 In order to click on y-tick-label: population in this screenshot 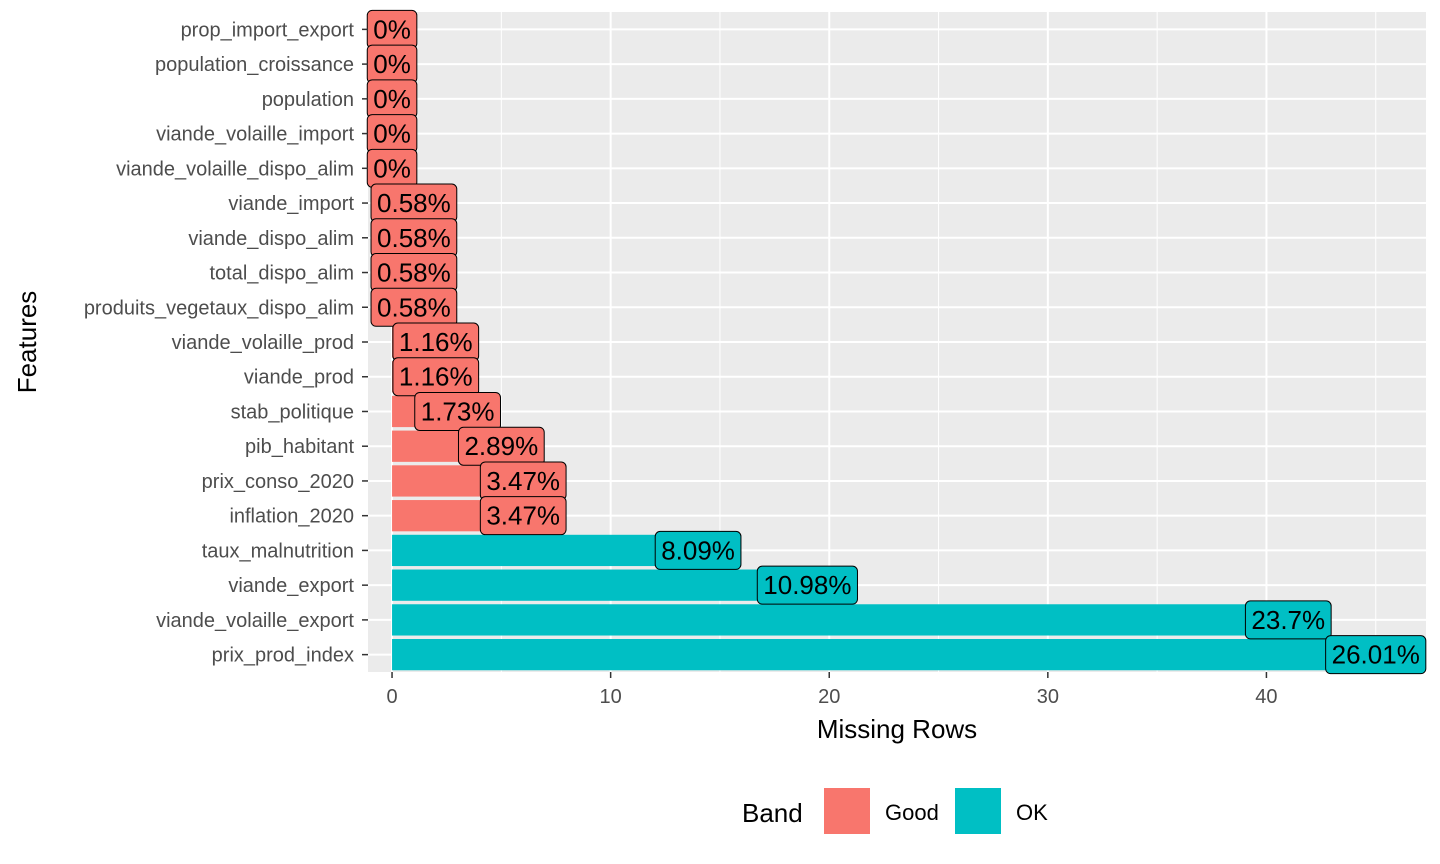, I will do `click(308, 100)`.